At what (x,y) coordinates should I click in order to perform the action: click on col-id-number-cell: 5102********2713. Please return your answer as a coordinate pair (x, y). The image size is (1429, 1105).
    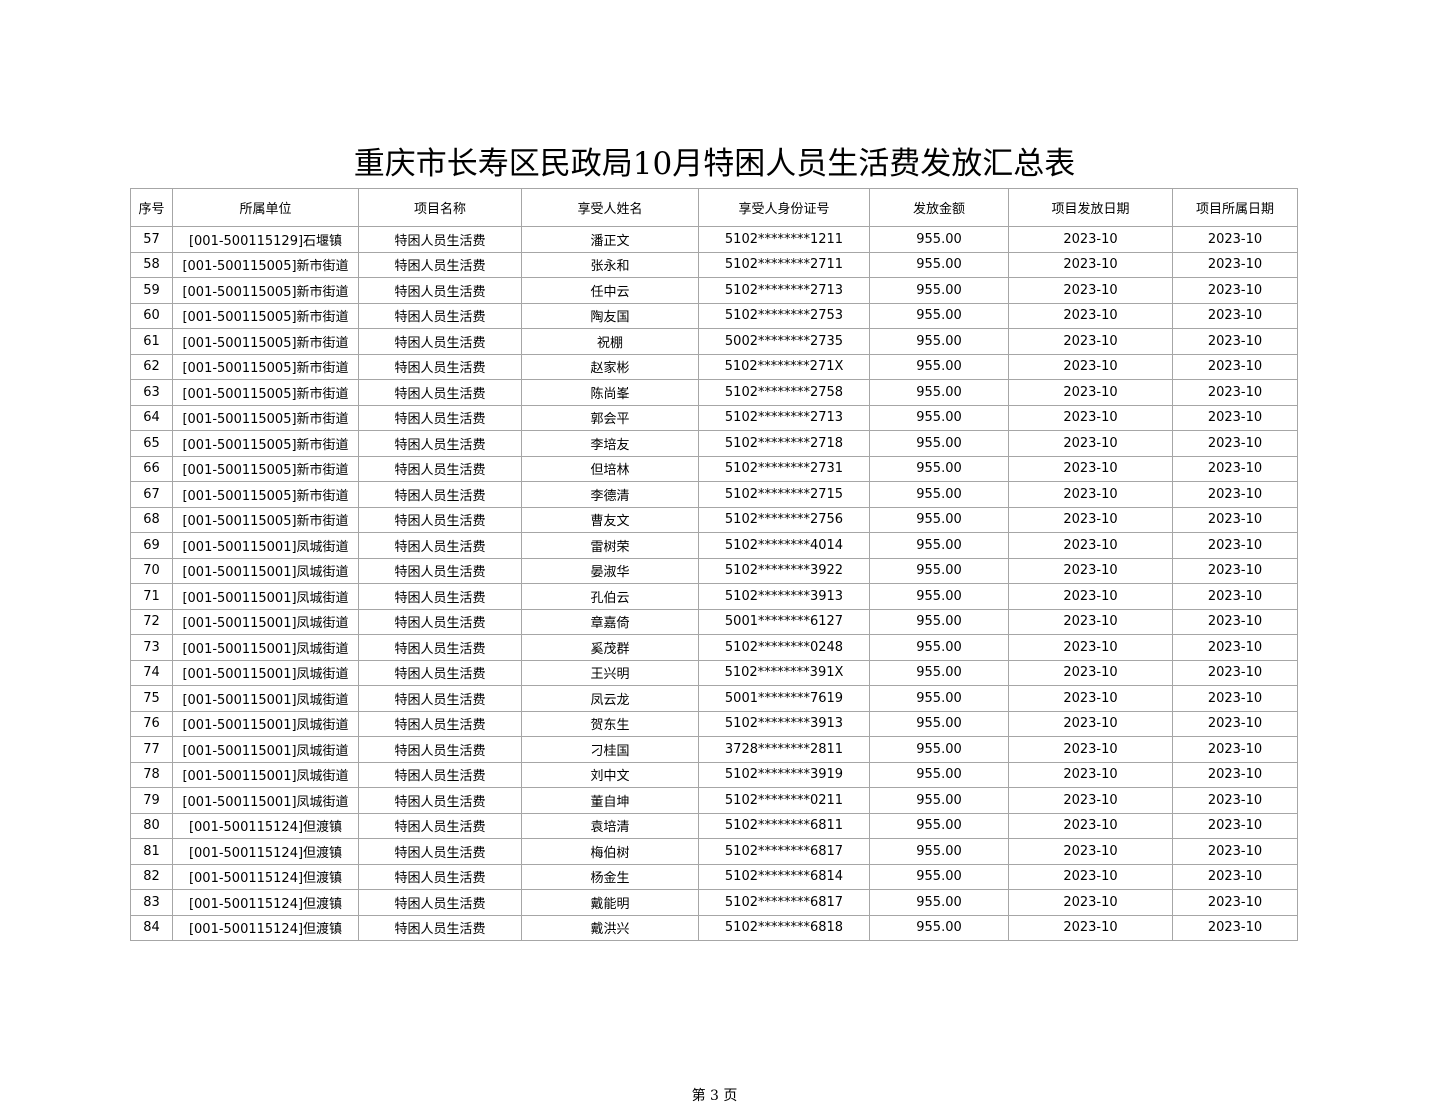
    Looking at the image, I should click on (784, 417).